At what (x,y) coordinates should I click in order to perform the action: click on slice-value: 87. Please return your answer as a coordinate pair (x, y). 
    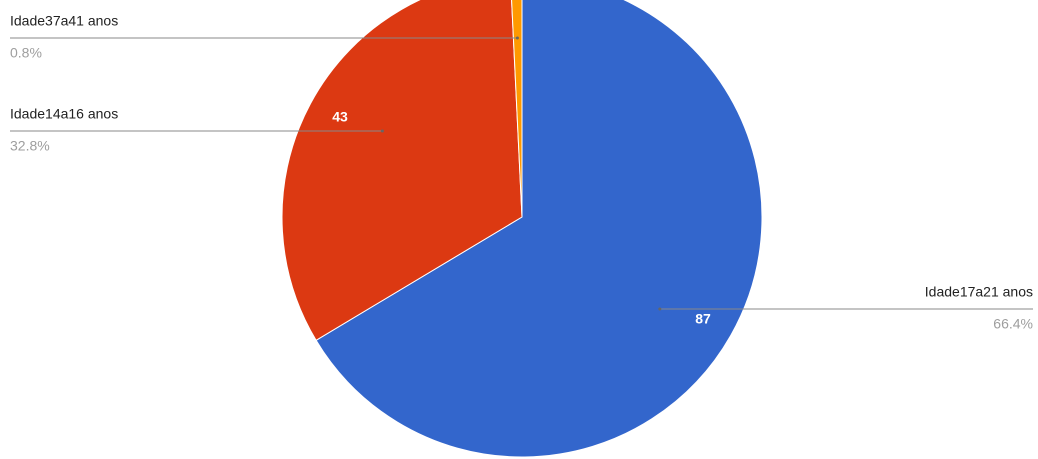
    Looking at the image, I should click on (703, 319).